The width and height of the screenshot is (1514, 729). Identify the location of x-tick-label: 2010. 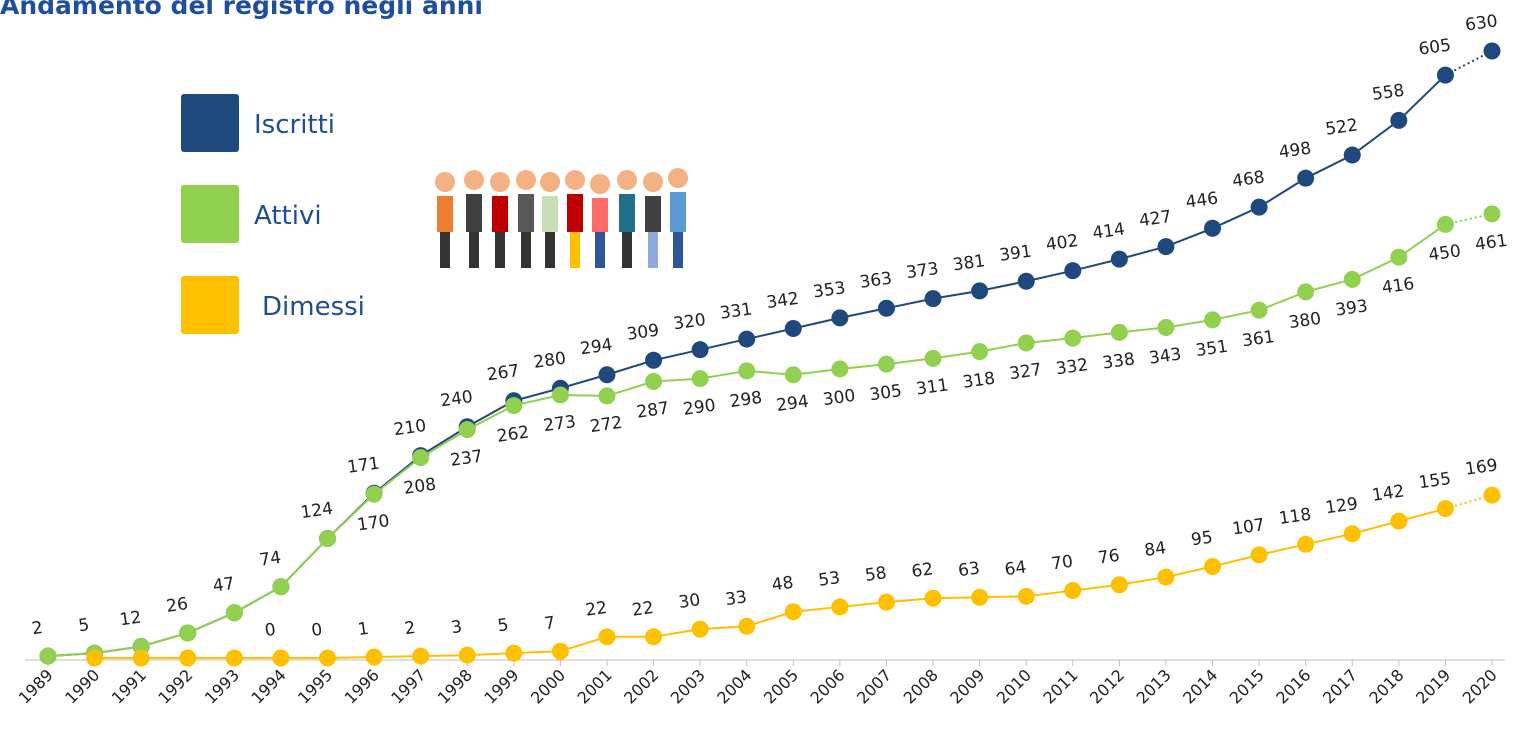
(1014, 686).